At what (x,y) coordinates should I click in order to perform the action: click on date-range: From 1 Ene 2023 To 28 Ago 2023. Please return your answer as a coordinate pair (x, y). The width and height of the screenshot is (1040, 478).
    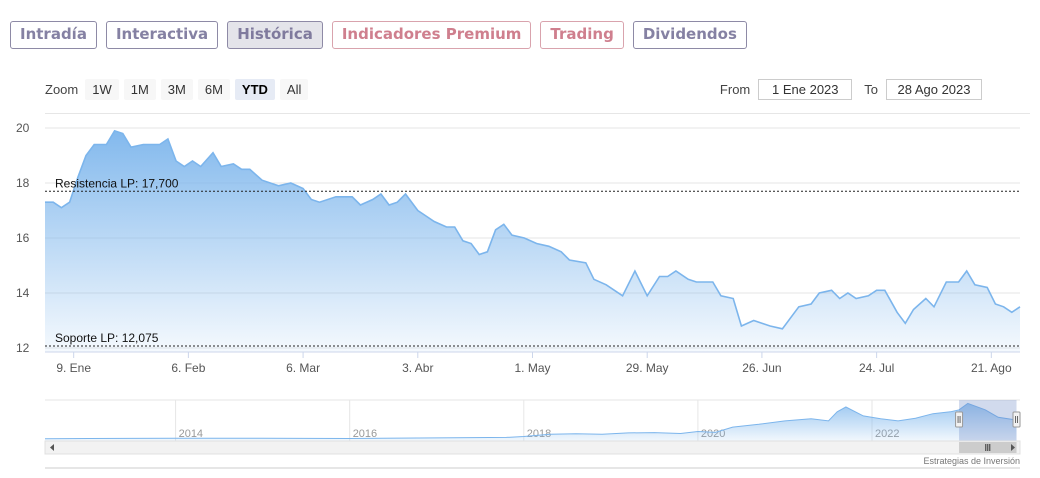
    Looking at the image, I should click on (851, 89).